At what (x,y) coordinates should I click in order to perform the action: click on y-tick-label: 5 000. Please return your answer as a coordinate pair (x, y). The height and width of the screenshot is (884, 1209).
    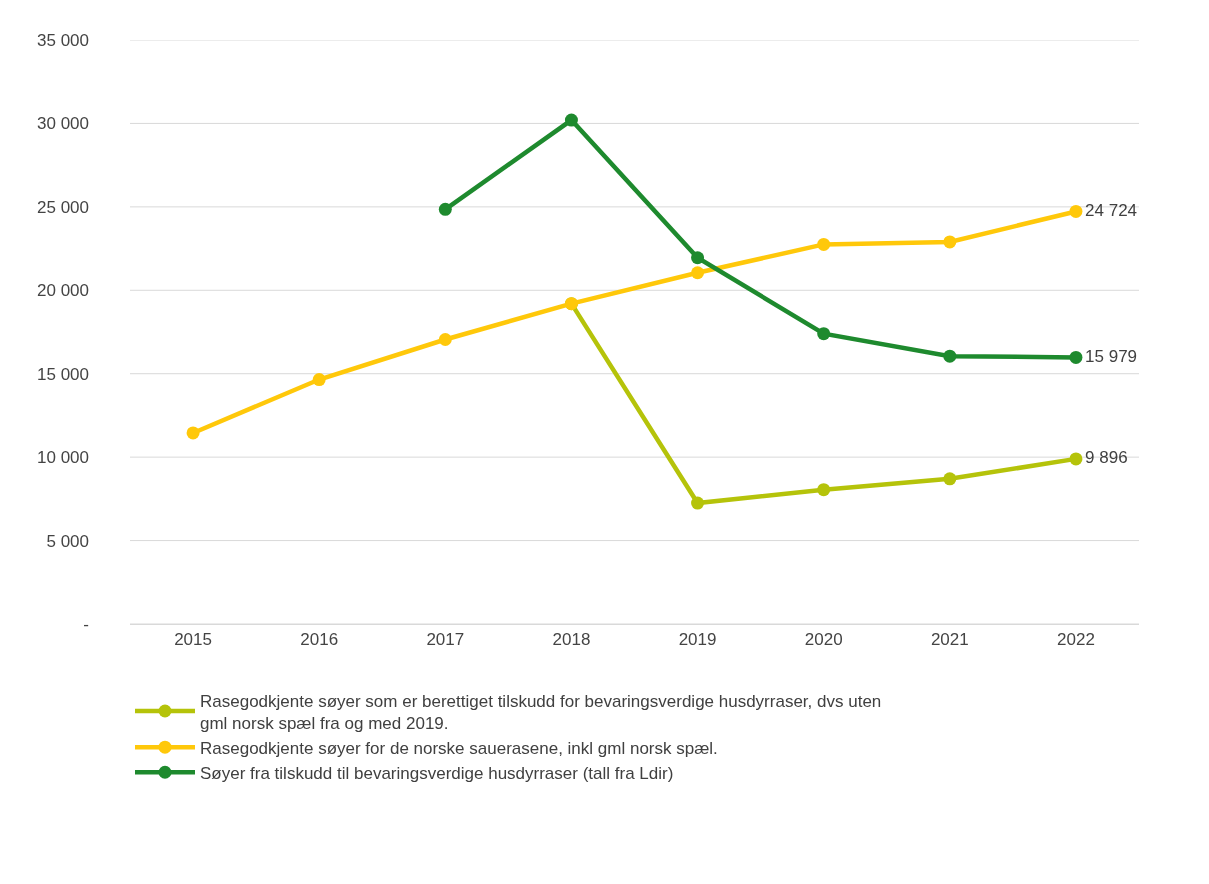
    Looking at the image, I should click on (67, 541).